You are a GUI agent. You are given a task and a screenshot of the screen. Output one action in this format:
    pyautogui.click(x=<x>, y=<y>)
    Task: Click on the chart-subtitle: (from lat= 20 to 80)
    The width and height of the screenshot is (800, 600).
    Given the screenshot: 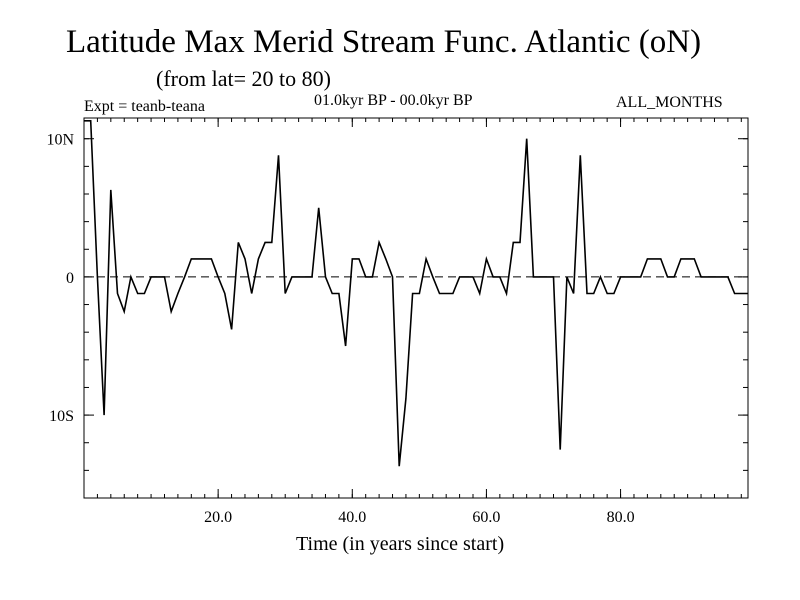 What is the action you would take?
    pyautogui.click(x=243, y=78)
    